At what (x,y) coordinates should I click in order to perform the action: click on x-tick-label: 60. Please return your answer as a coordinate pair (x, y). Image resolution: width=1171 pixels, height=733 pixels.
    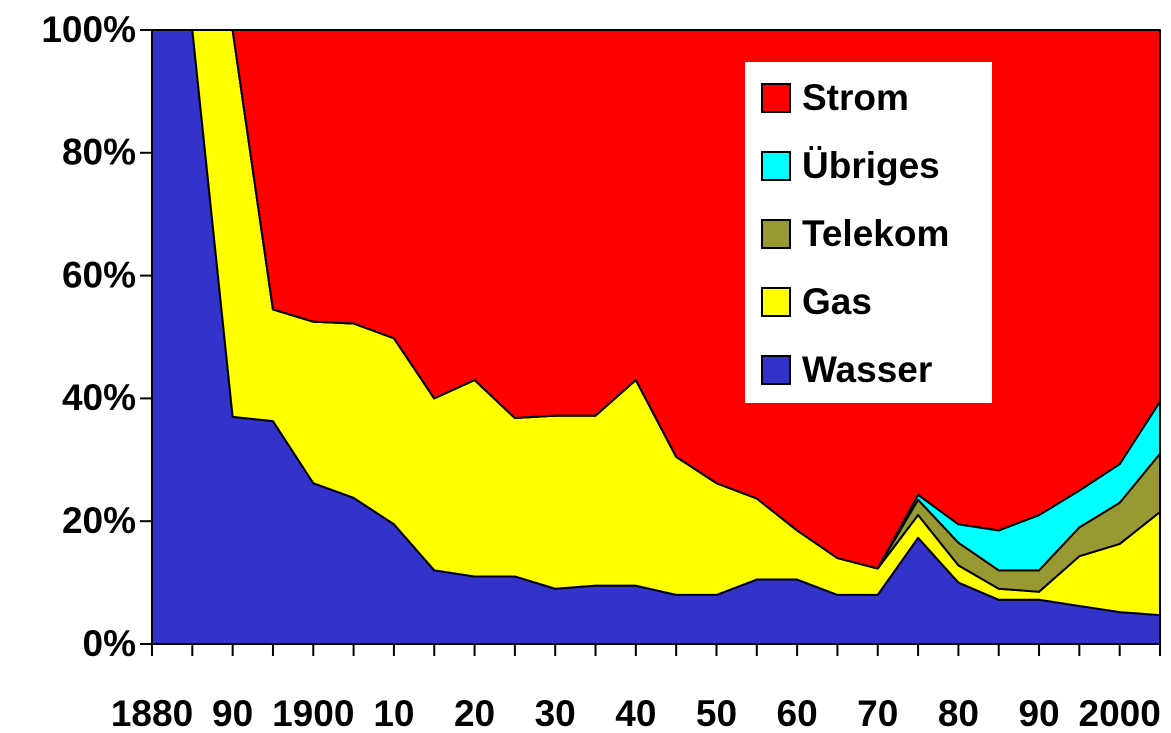
    Looking at the image, I should click on (797, 713).